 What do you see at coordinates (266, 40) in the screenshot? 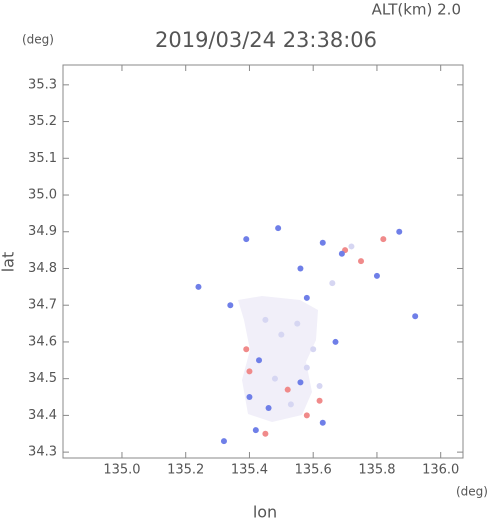
I see `chart-title: 2019/03/24 23:38:06` at bounding box center [266, 40].